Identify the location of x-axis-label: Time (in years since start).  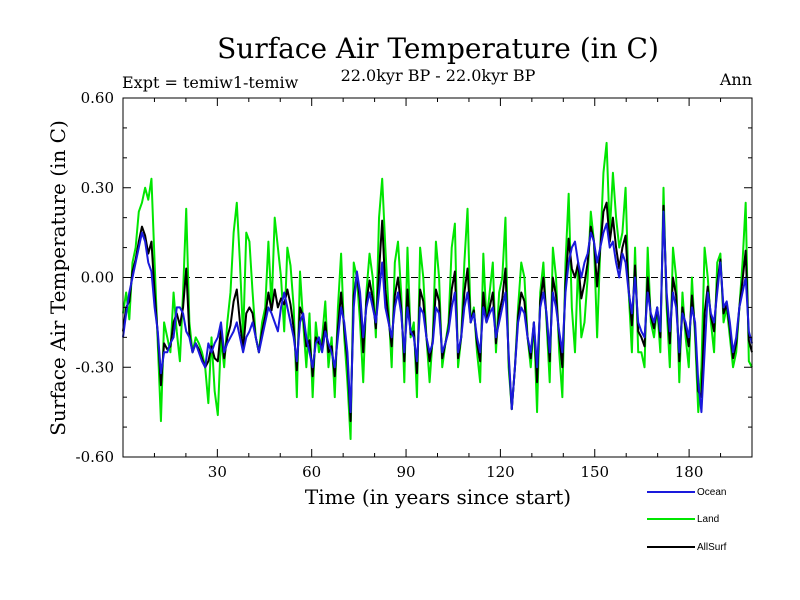
(438, 497).